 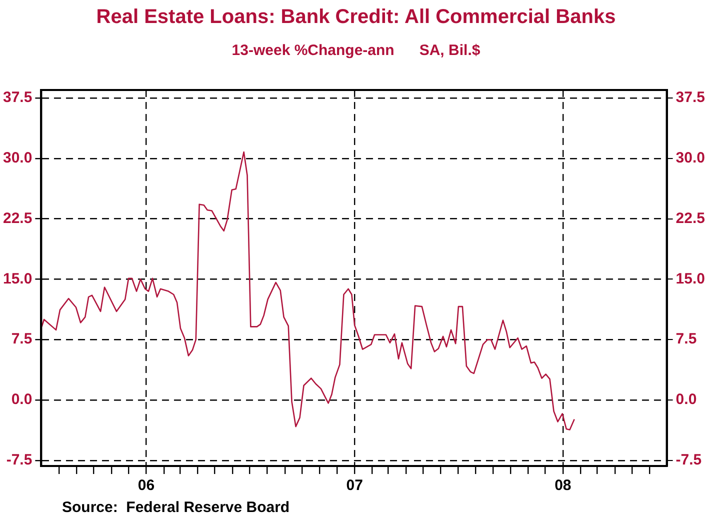 I want to click on y2-tick-label: 30.0, so click(x=17, y=158).